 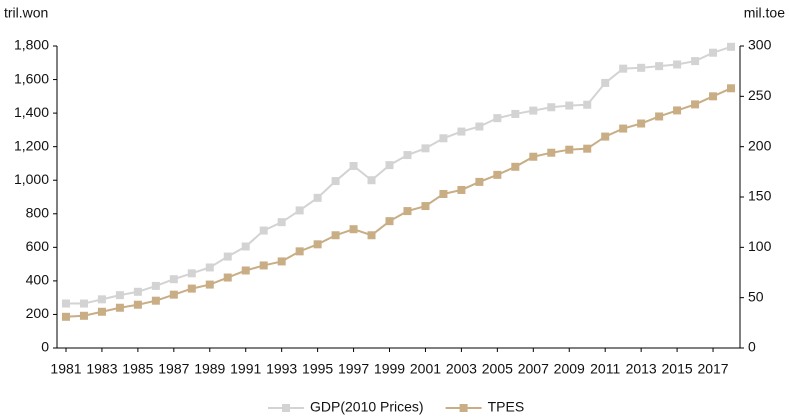 What do you see at coordinates (31, 145) in the screenshot?
I see `y-tick-label: 1,200` at bounding box center [31, 145].